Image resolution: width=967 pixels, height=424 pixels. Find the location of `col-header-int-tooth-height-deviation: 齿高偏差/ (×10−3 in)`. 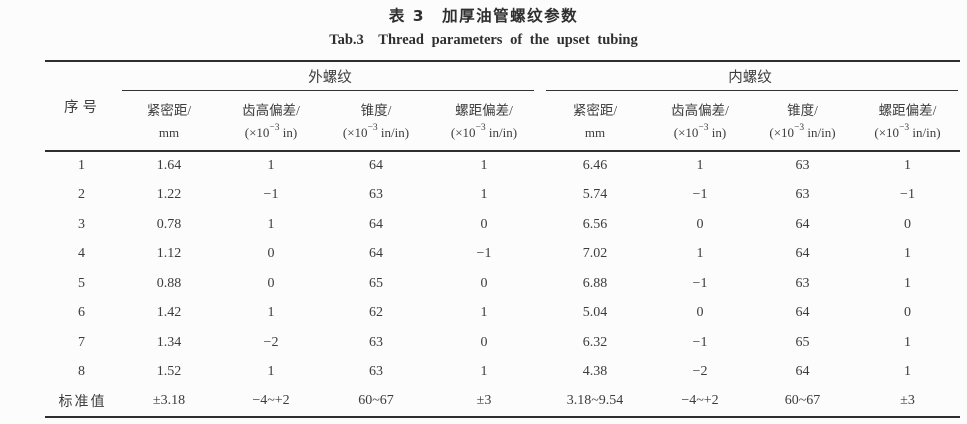

col-header-int-tooth-height-deviation: 齿高偏差/ (×10−3 in) is located at coordinates (700, 121).